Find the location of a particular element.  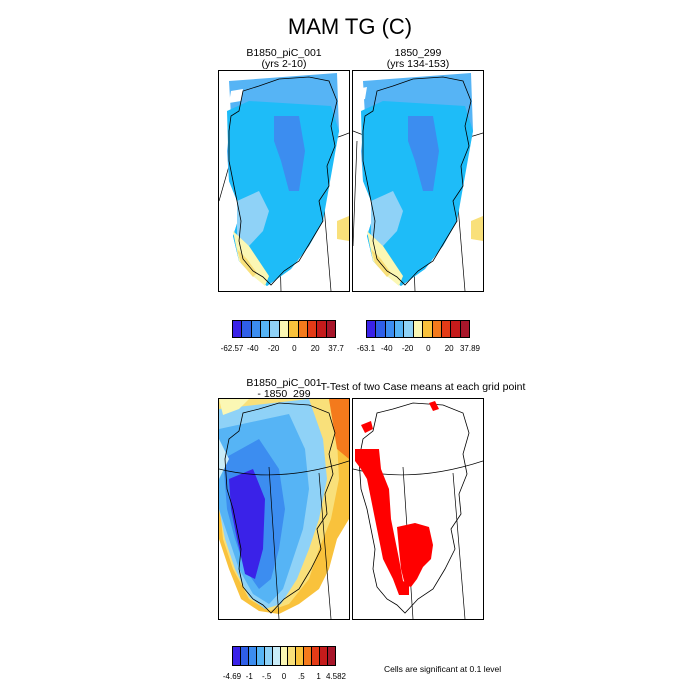

map-panel-ttest is located at coordinates (418, 509).